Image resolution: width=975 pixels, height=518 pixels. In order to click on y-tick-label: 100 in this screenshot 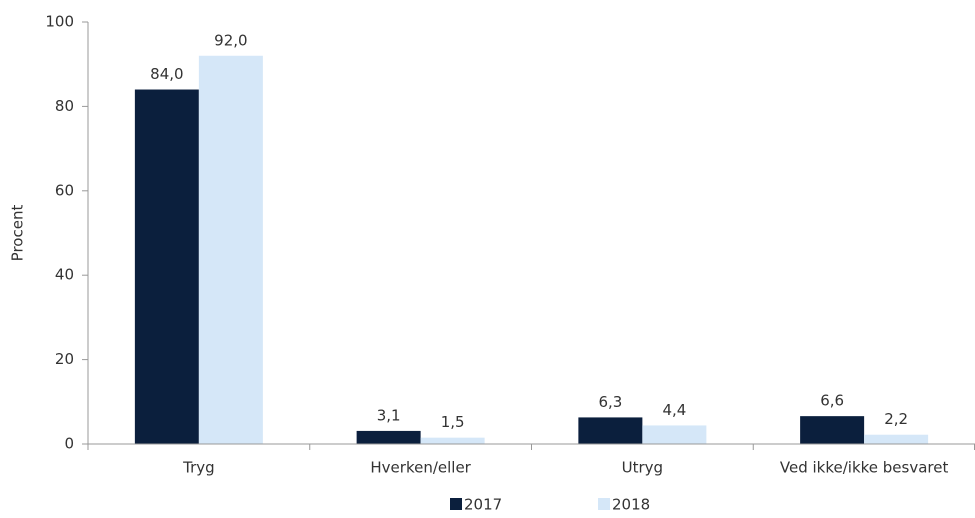, I will do `click(59, 22)`.